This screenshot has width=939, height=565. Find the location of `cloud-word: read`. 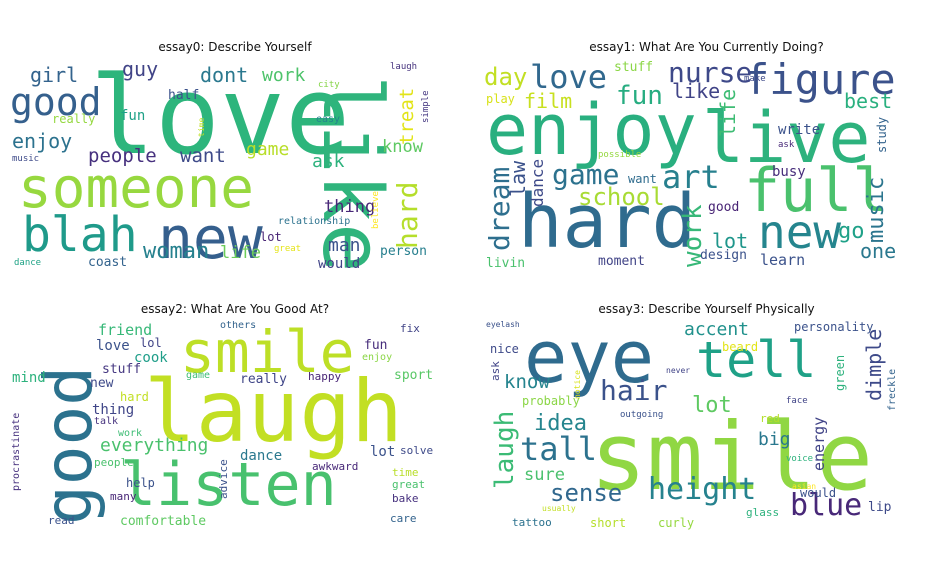

cloud-word: read is located at coordinates (61, 520).